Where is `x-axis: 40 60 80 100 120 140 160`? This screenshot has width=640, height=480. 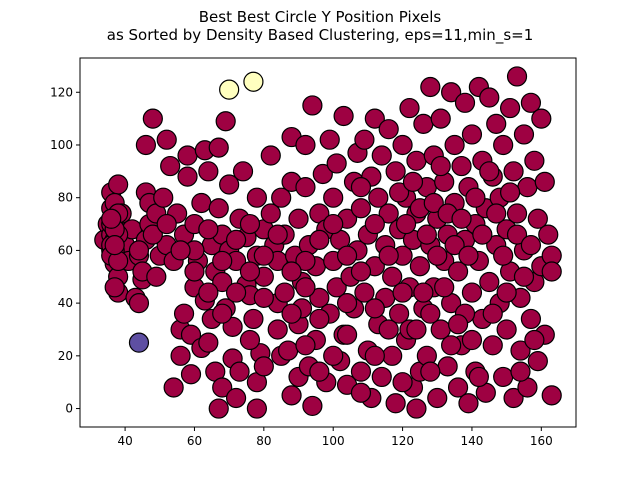
x-axis: 40 60 80 100 120 140 160 is located at coordinates (335, 437).